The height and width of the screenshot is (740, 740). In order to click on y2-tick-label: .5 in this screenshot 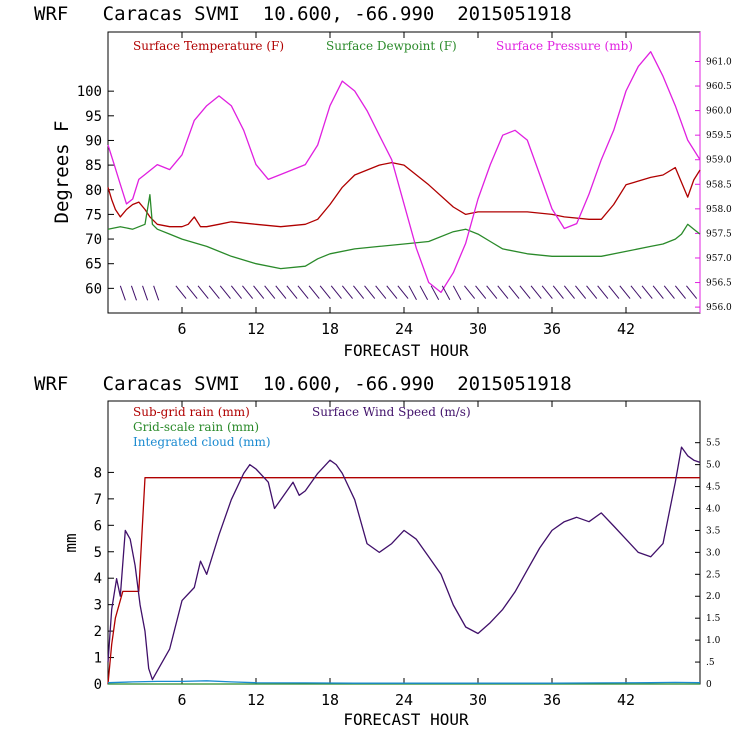, I will do `click(710, 663)`.